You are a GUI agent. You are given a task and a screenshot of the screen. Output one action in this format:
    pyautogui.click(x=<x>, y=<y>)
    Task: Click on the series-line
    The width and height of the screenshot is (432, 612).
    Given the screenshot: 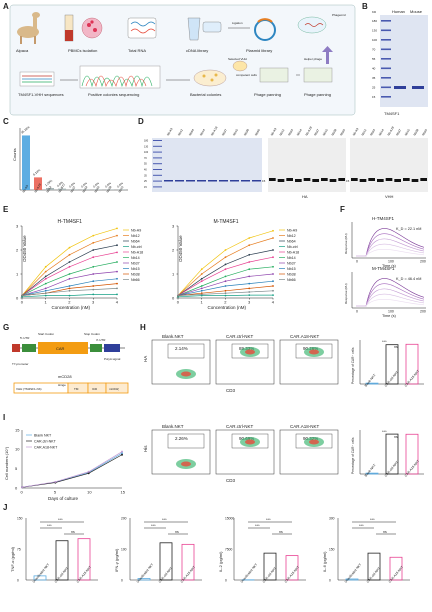 What is the action you would take?
    pyautogui.click(x=69, y=283)
    